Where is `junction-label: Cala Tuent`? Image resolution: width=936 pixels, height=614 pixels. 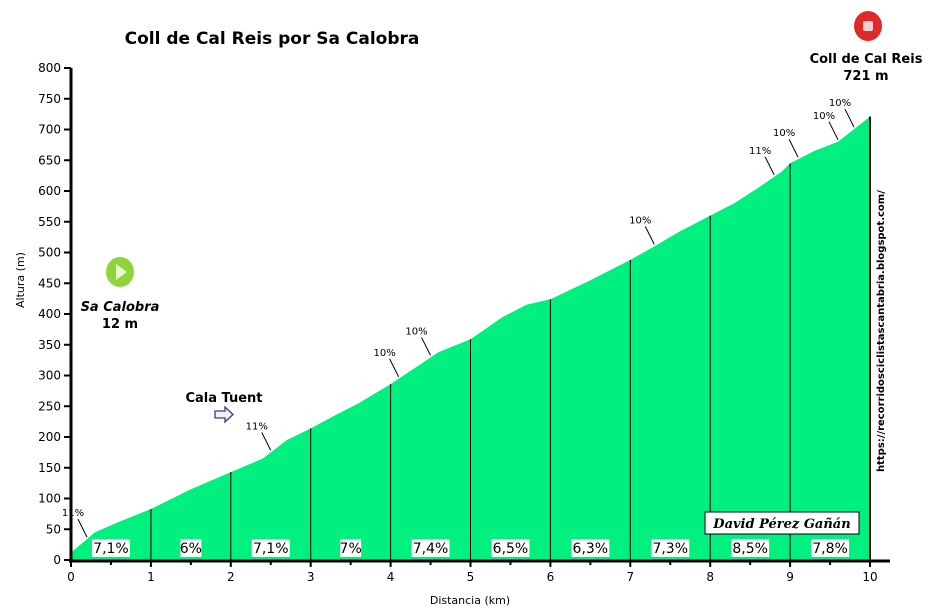 junction-label: Cala Tuent is located at coordinates (223, 398).